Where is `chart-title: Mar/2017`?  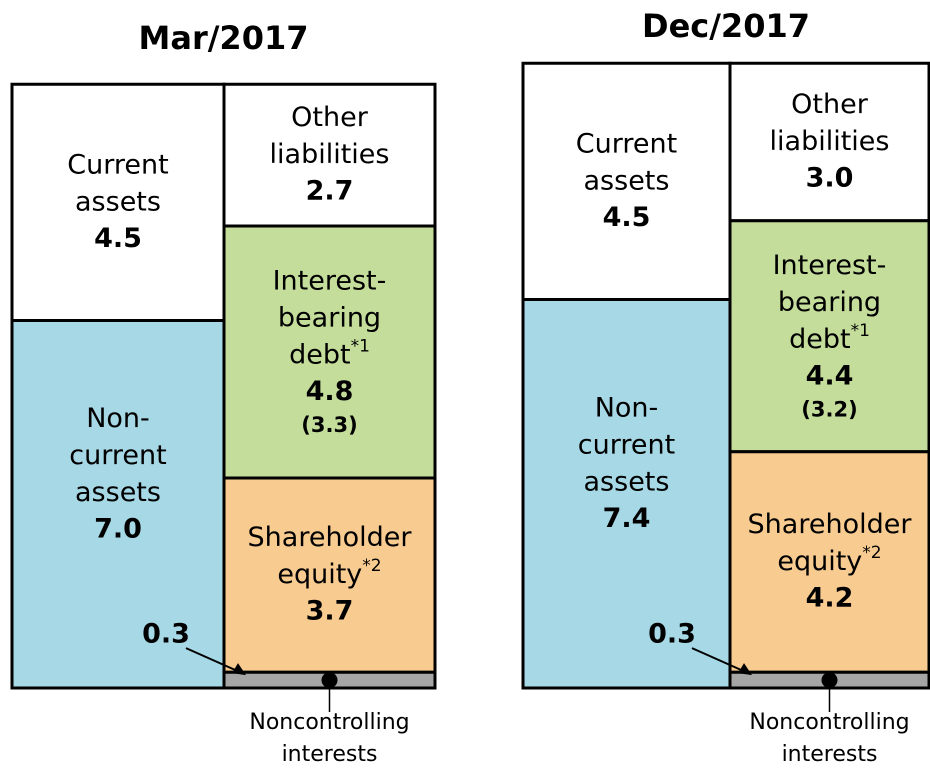 chart-title: Mar/2017 is located at coordinates (224, 38).